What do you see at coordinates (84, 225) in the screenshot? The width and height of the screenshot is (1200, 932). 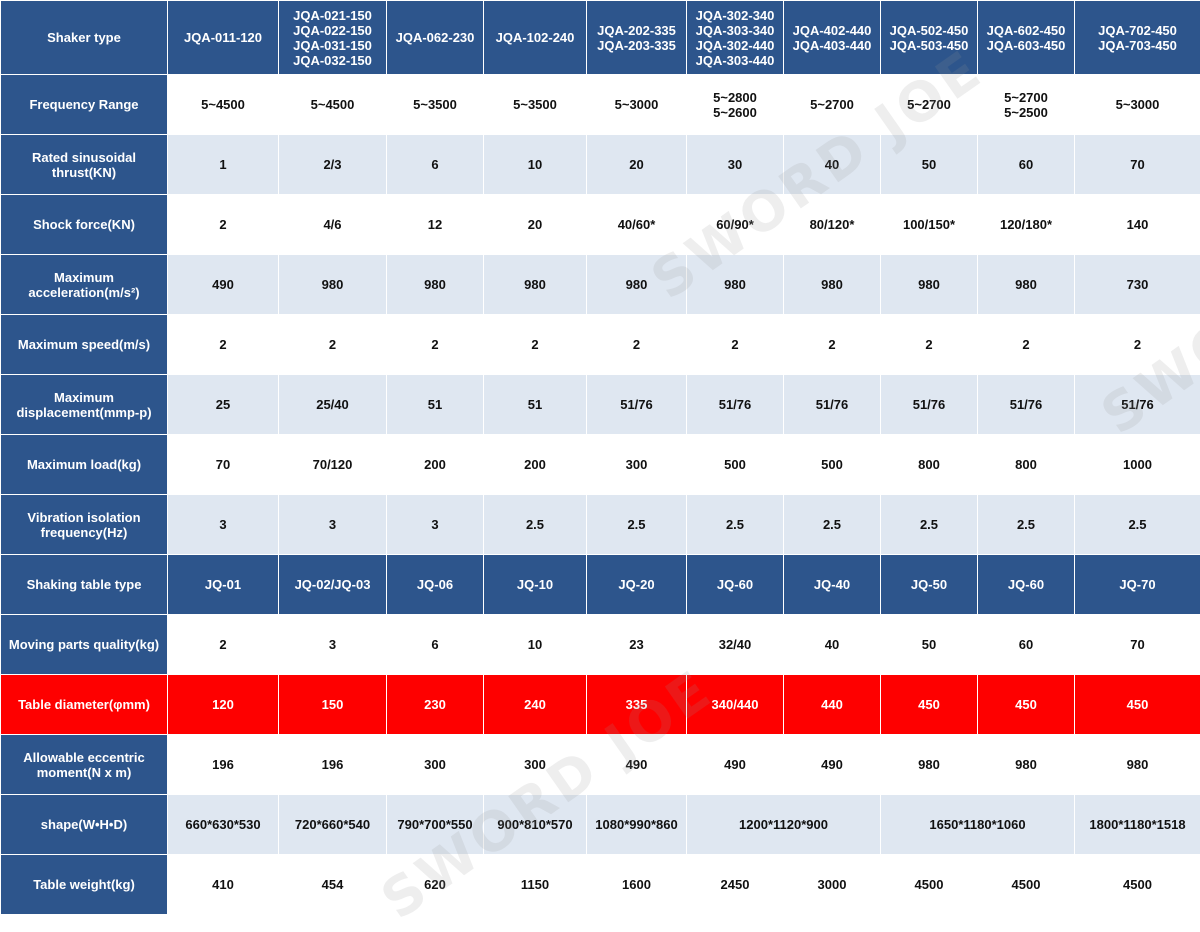 I see `row-label: Shock force(KN)` at bounding box center [84, 225].